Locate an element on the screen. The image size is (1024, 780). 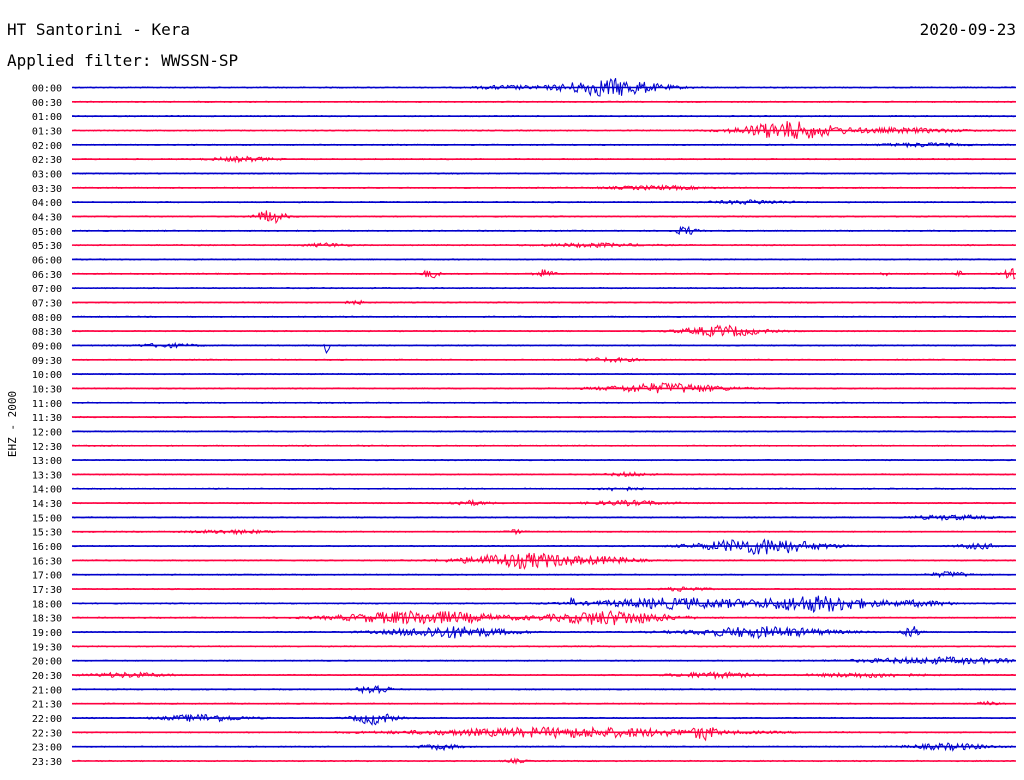
time-label: 09:30 is located at coordinates (47, 361).